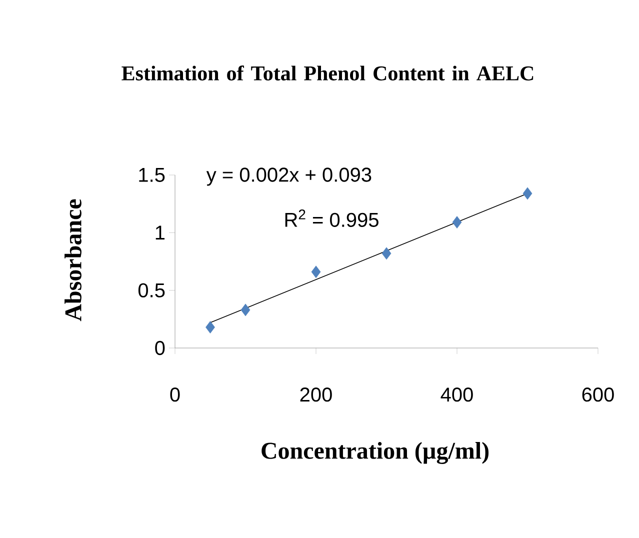  Describe the element at coordinates (331, 218) in the screenshot. I see `annotation: R$^{2}$ = 0.995` at that location.